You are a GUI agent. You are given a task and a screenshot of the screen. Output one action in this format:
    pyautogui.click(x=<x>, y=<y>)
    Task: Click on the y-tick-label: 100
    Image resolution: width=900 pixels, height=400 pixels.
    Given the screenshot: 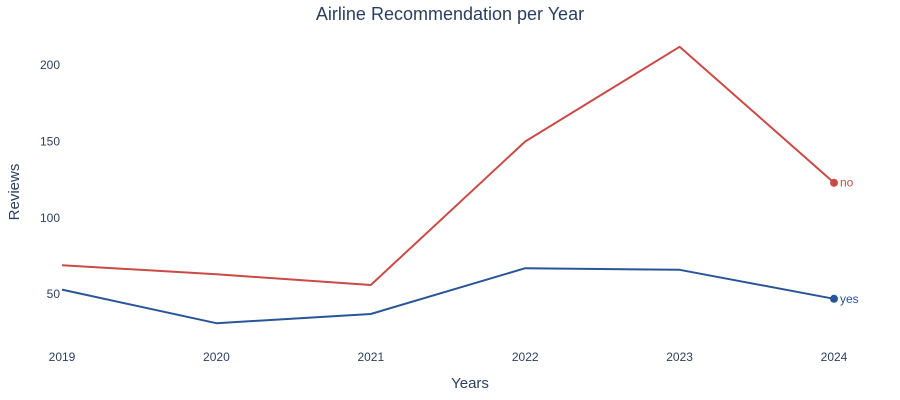 What is the action you would take?
    pyautogui.click(x=50, y=218)
    